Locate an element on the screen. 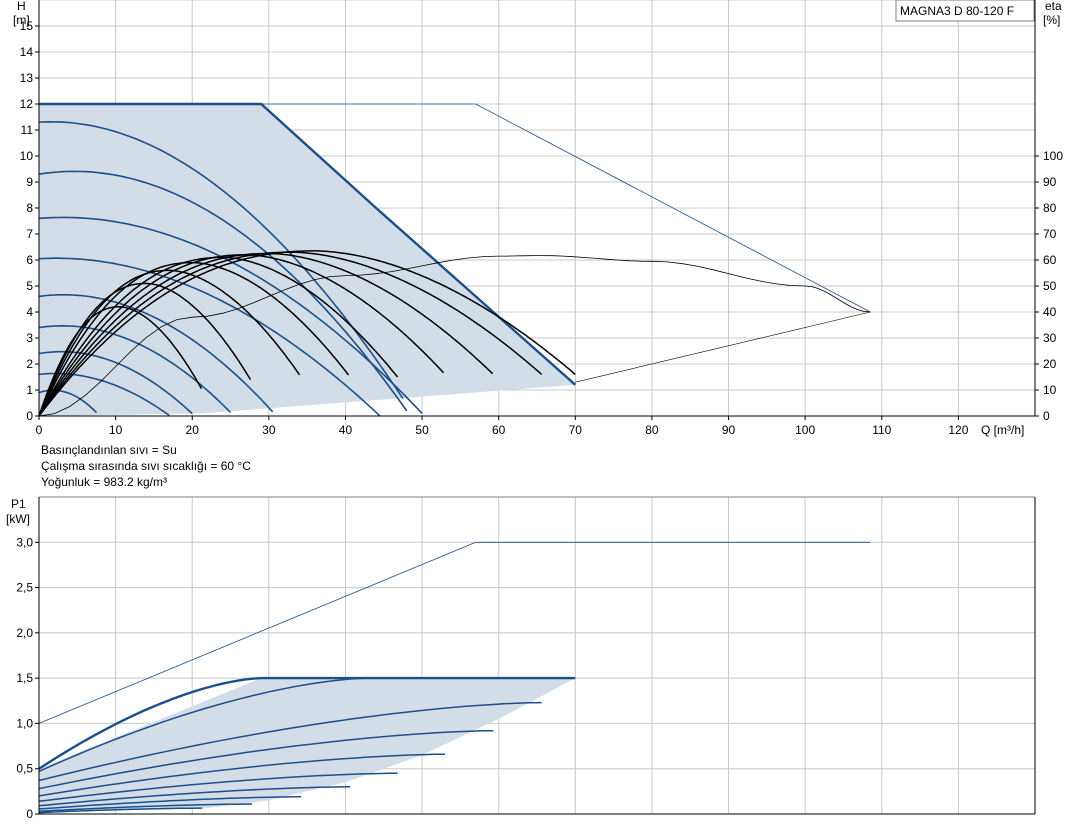 This screenshot has width=1071, height=833. head-tick-label: 9 is located at coordinates (29, 182).